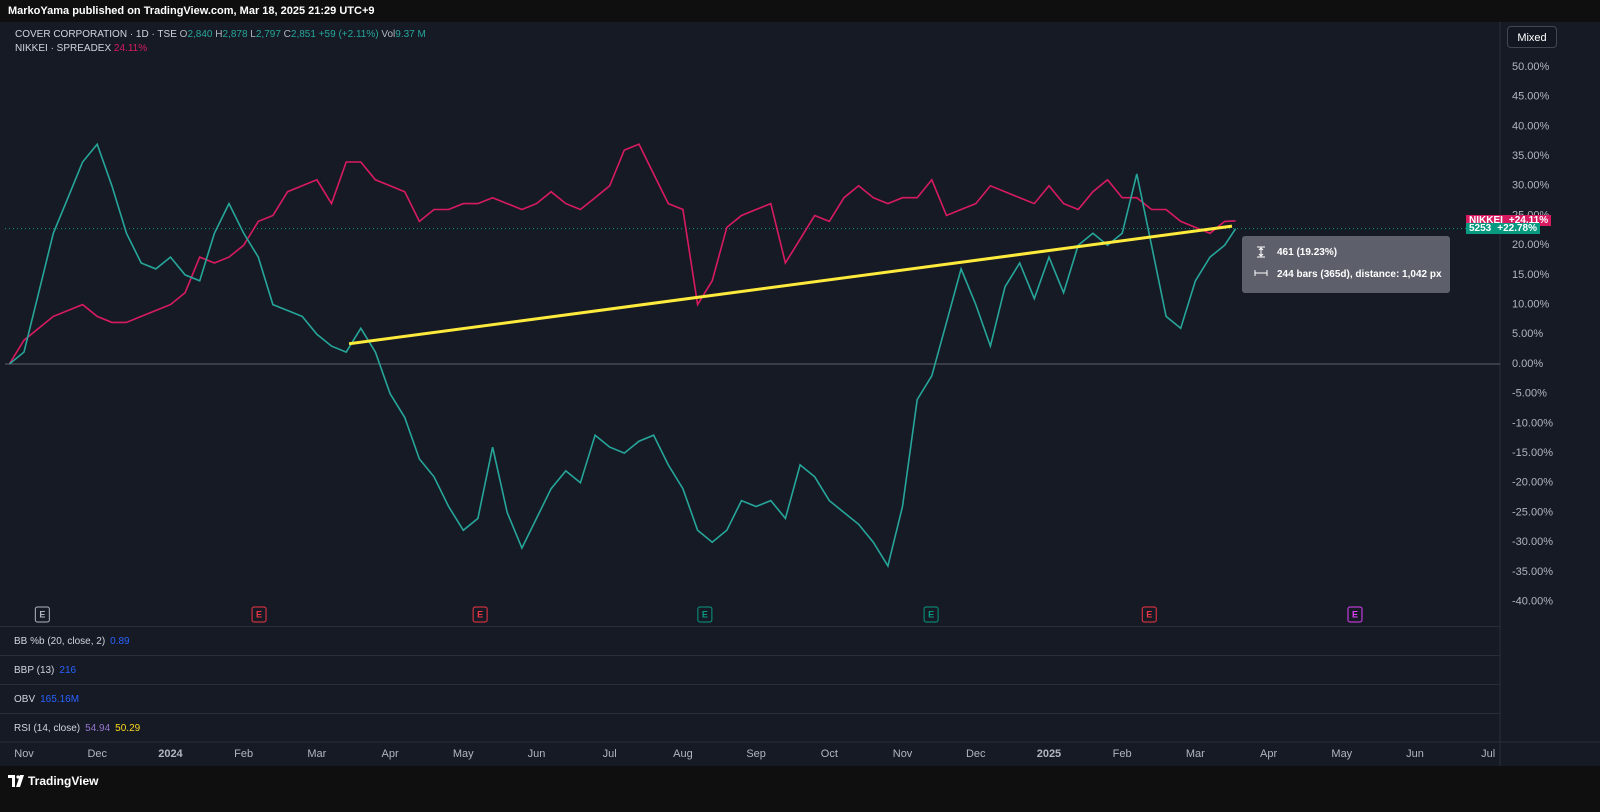  I want to click on value: 2,878, so click(235, 34).